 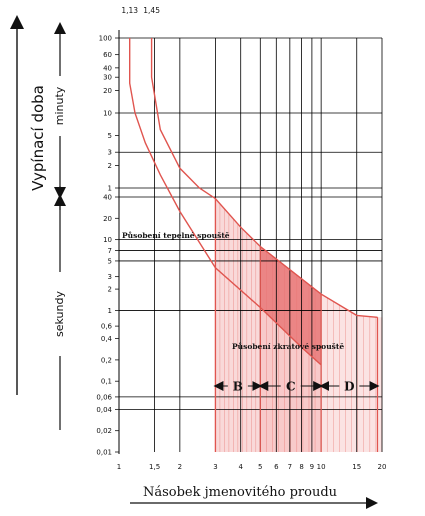 I want to click on x-tick-label: 10, so click(x=321, y=467).